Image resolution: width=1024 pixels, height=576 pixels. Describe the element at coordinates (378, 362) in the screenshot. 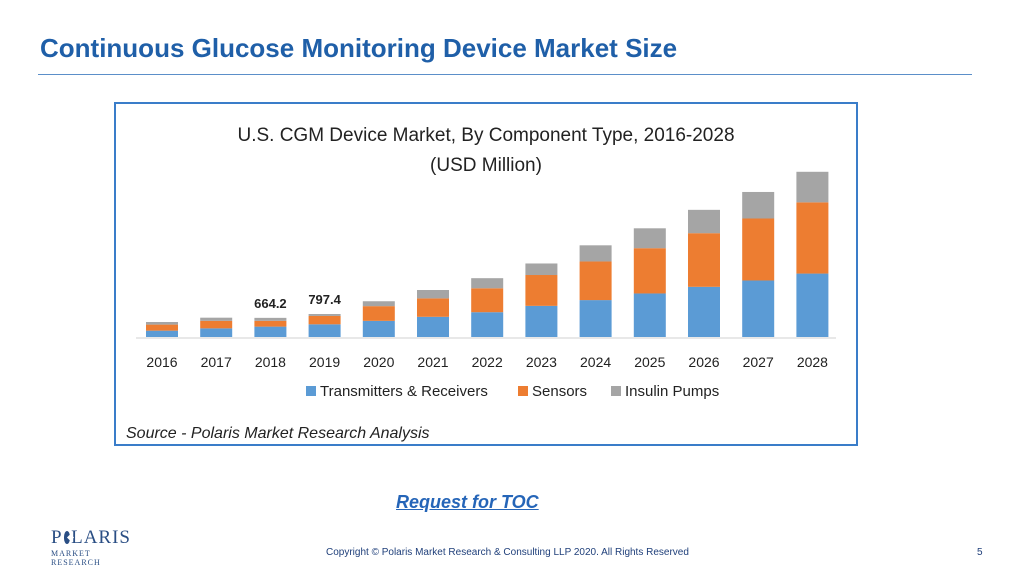

I see `x-tick-2020: 2020` at that location.